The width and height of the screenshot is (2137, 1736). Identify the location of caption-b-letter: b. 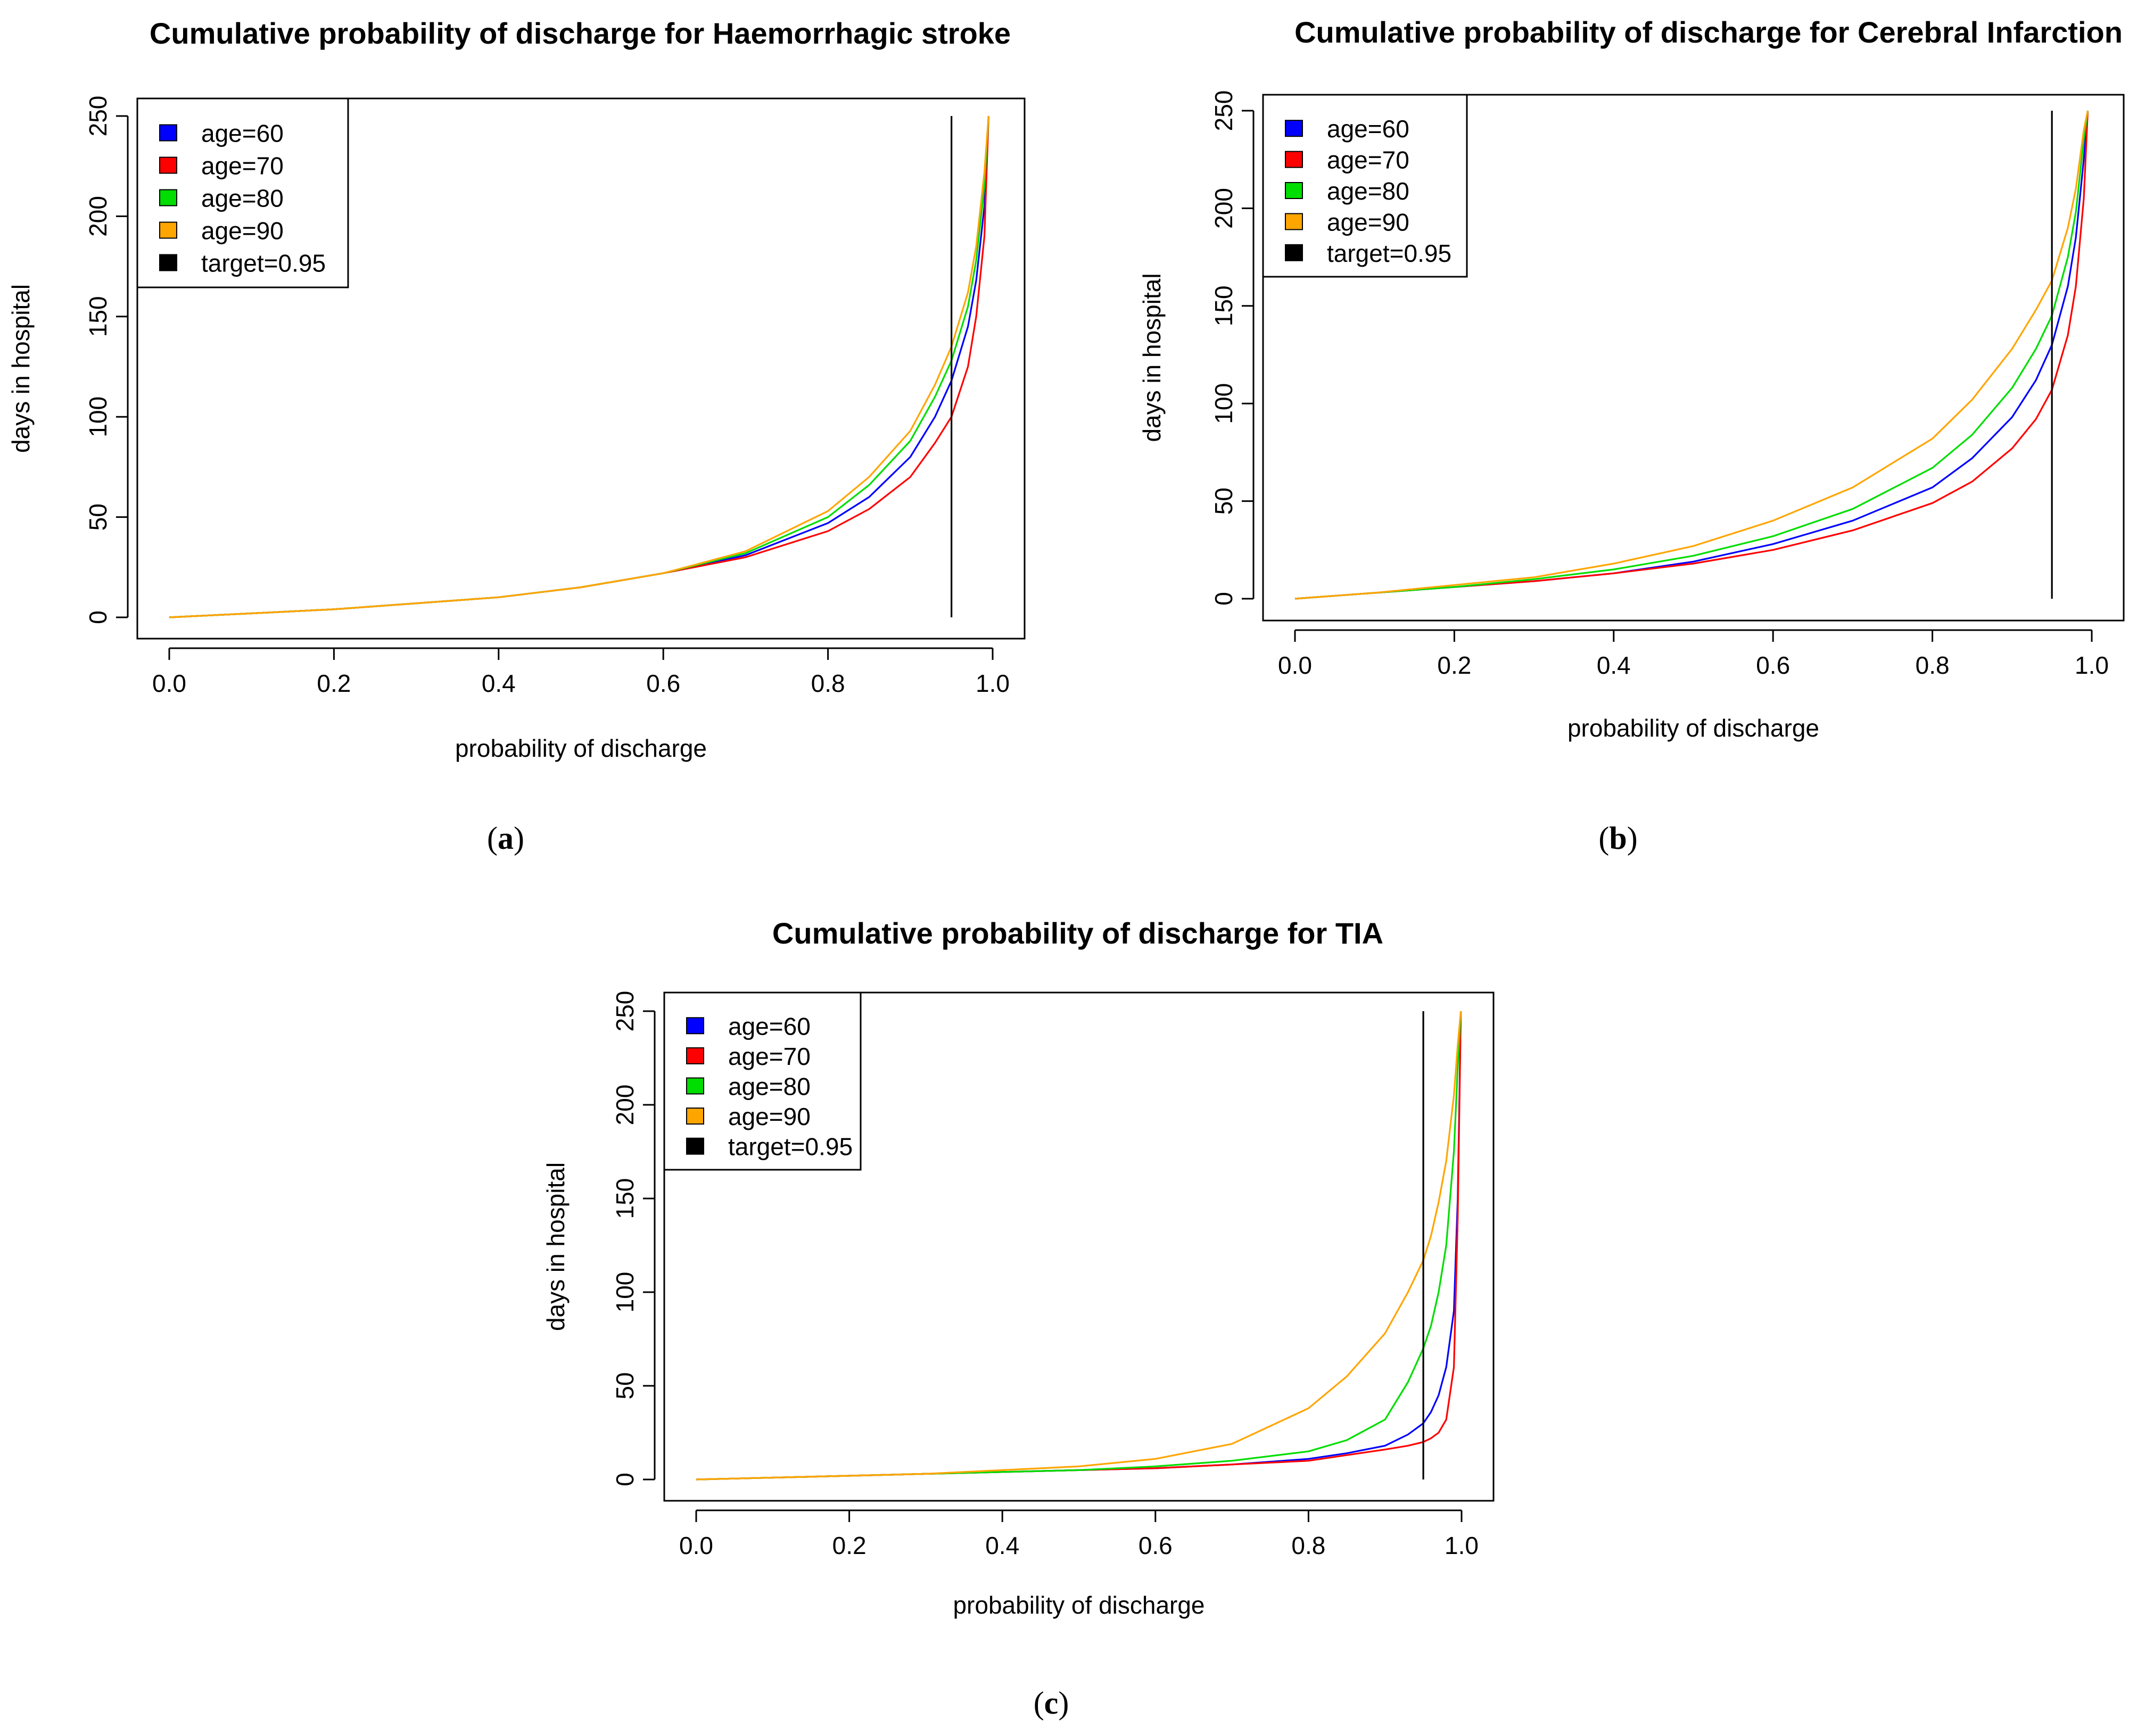
(1618, 838).